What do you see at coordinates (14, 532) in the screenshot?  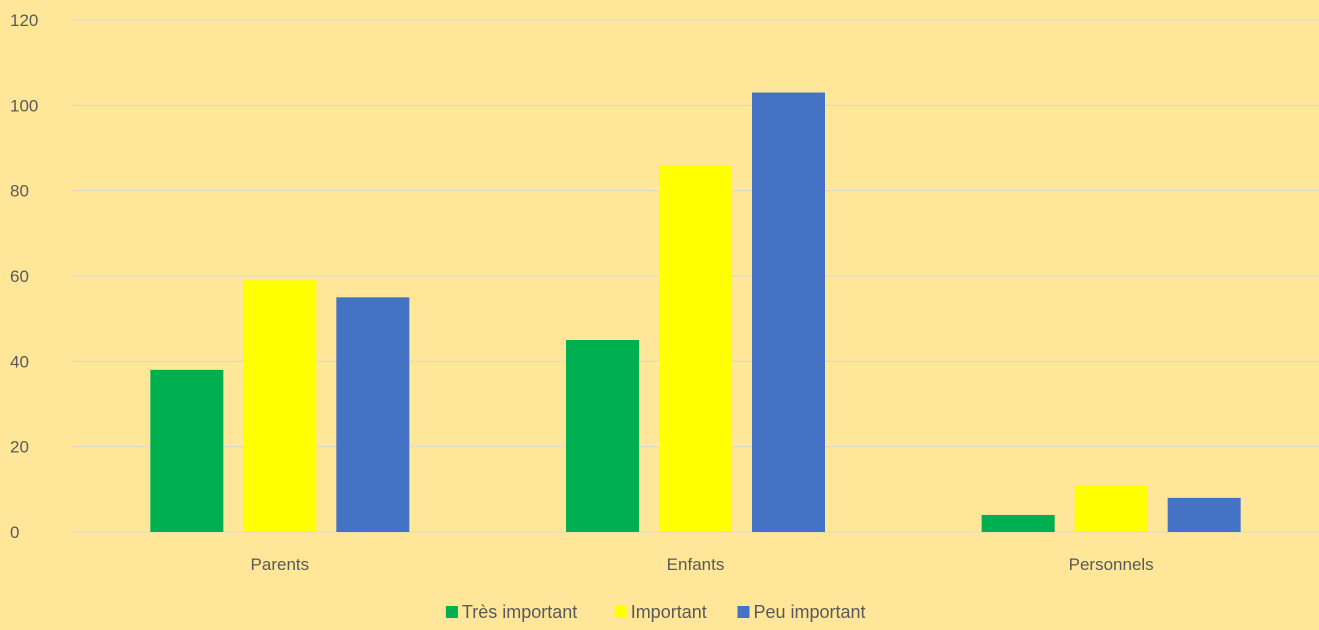 I see `y-tick-label: 0` at bounding box center [14, 532].